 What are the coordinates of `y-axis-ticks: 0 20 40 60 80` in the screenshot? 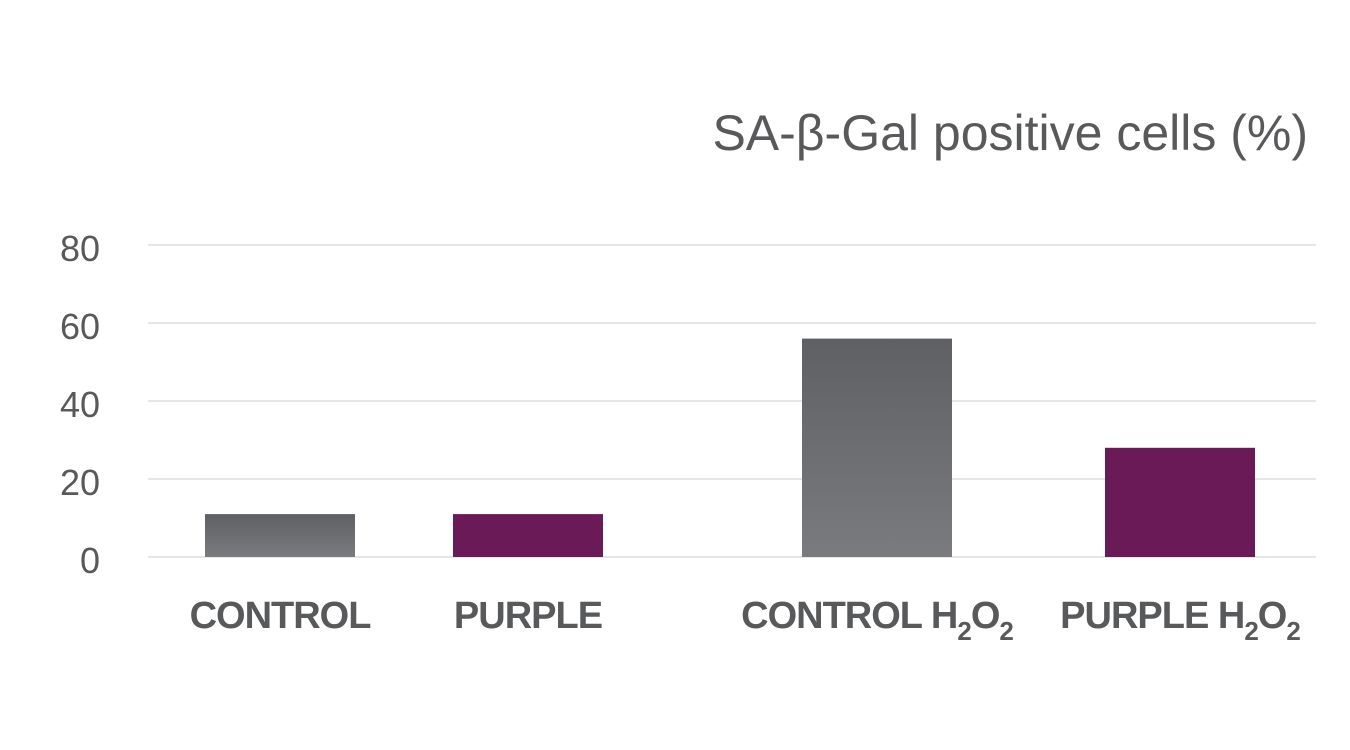 It's located at (80, 404).